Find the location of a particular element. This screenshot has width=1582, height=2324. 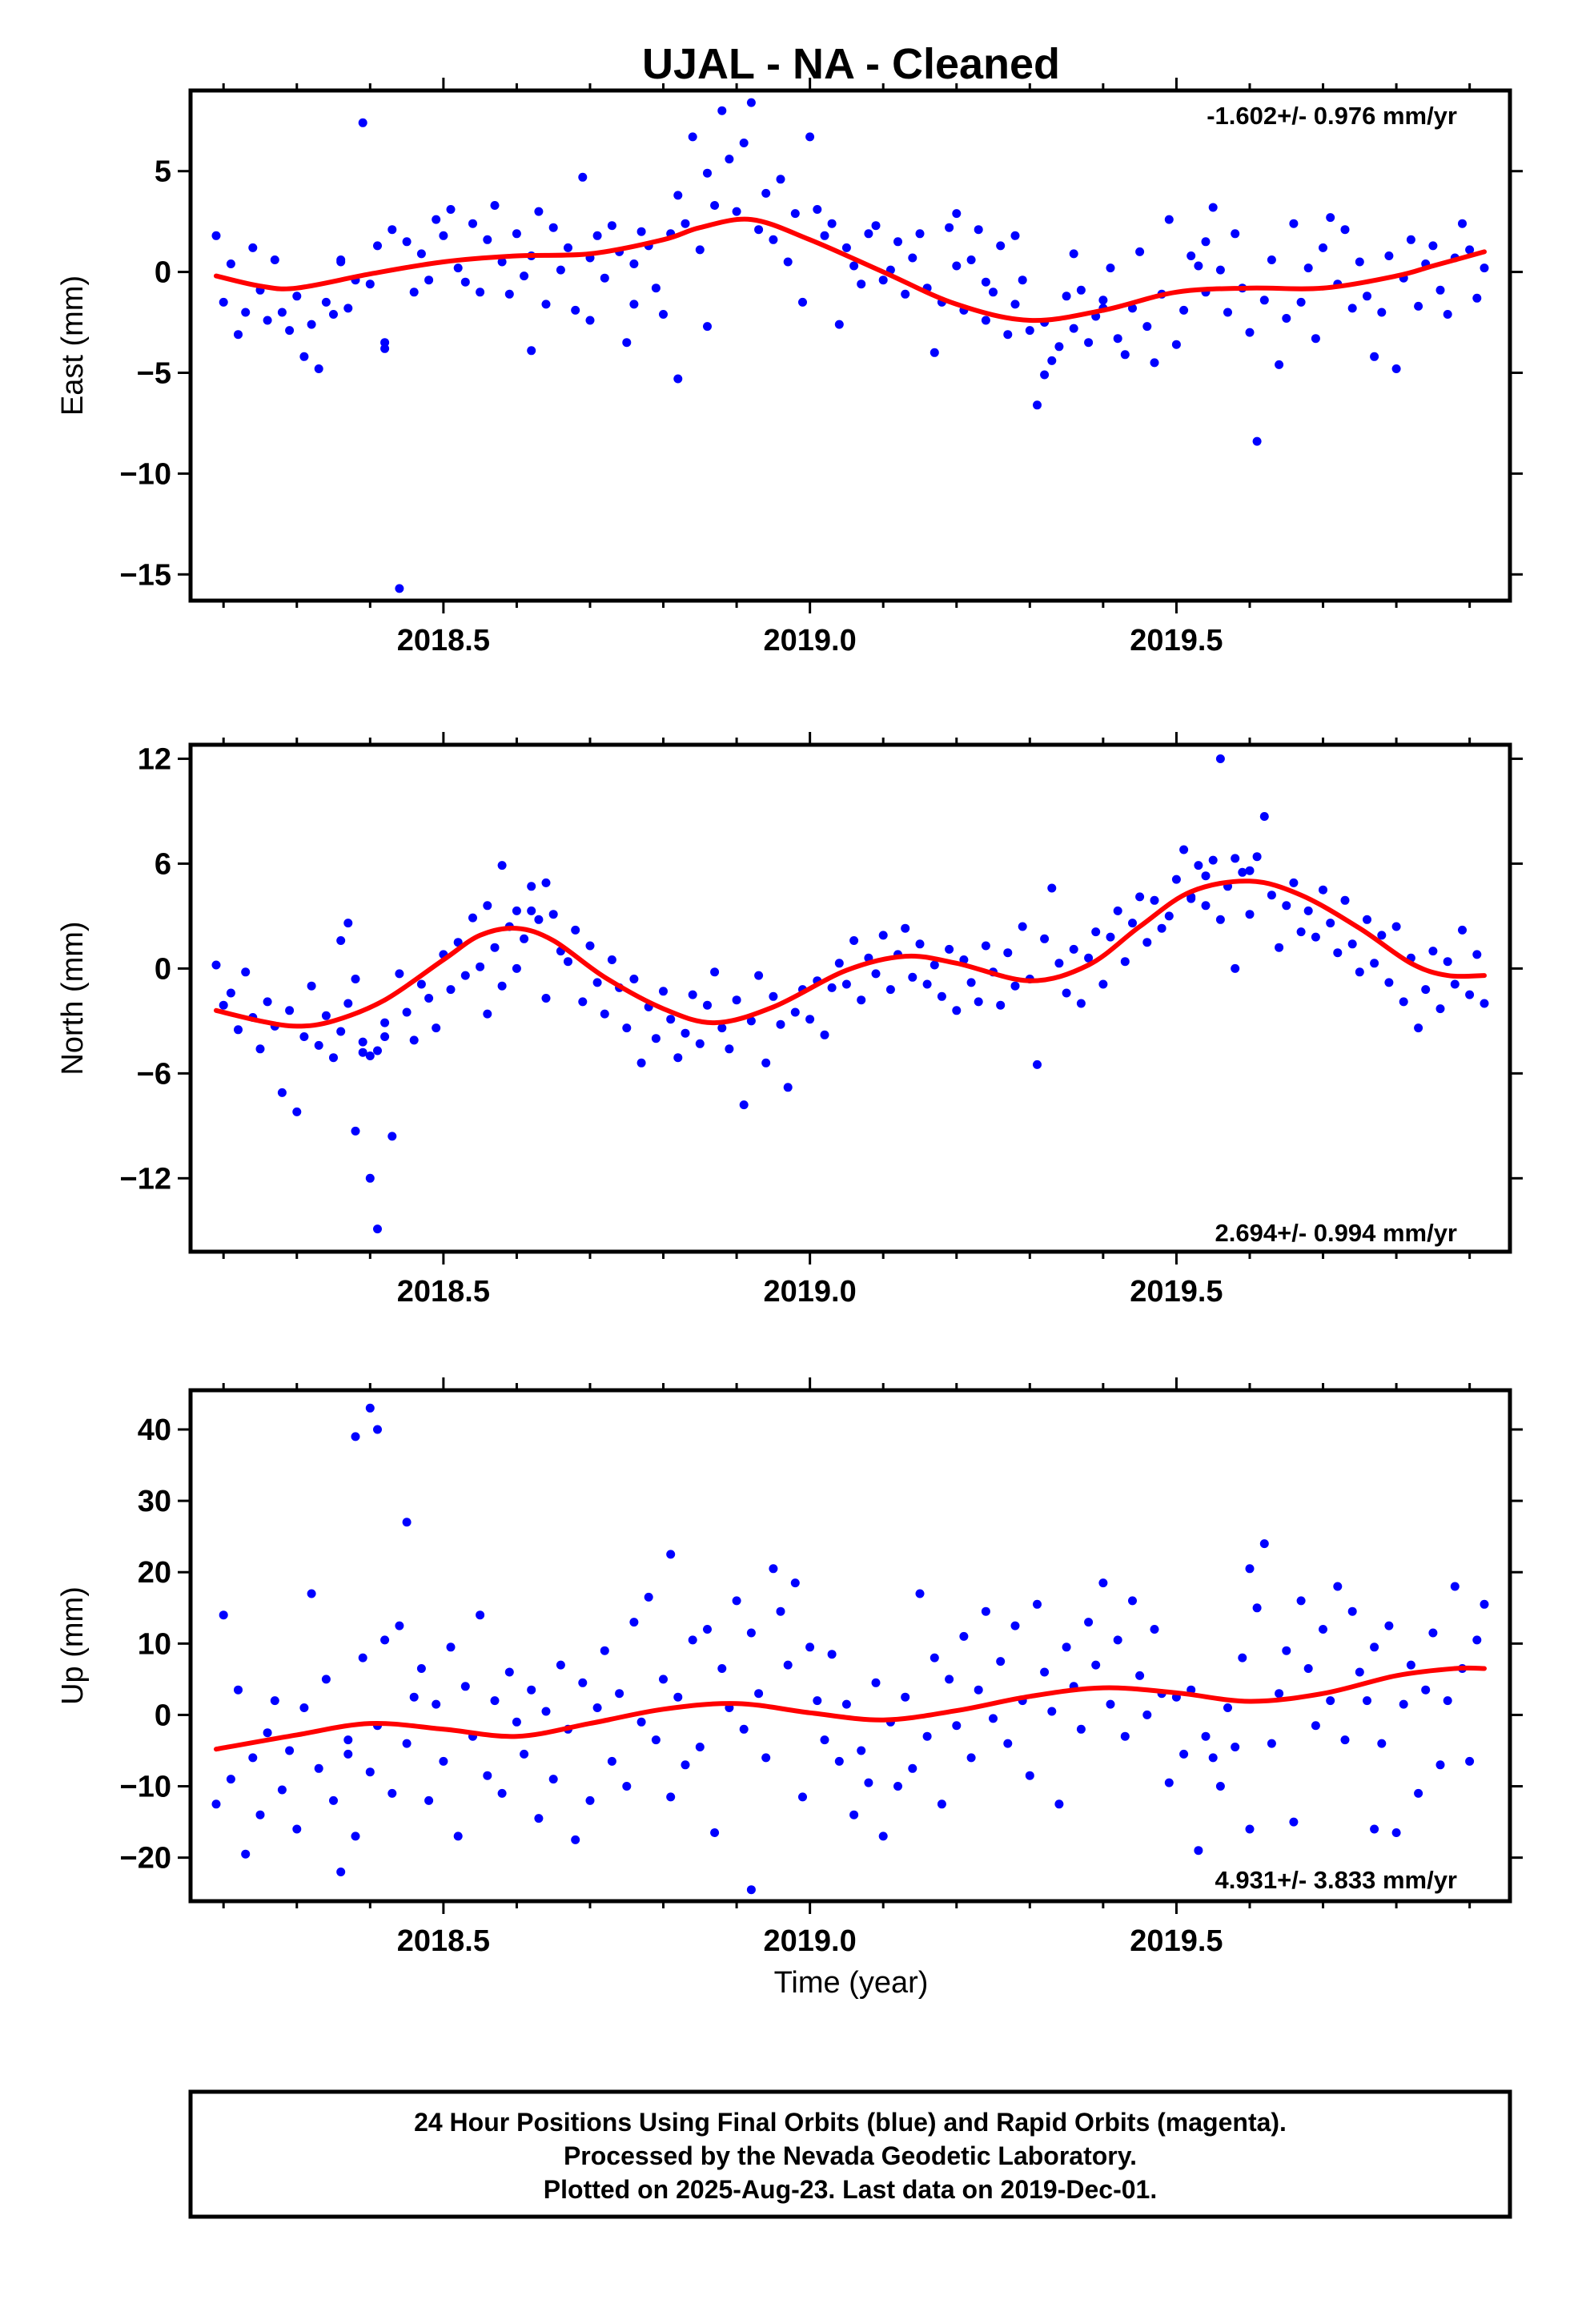

y-axis-label: Up (mm) is located at coordinates (73, 1645).